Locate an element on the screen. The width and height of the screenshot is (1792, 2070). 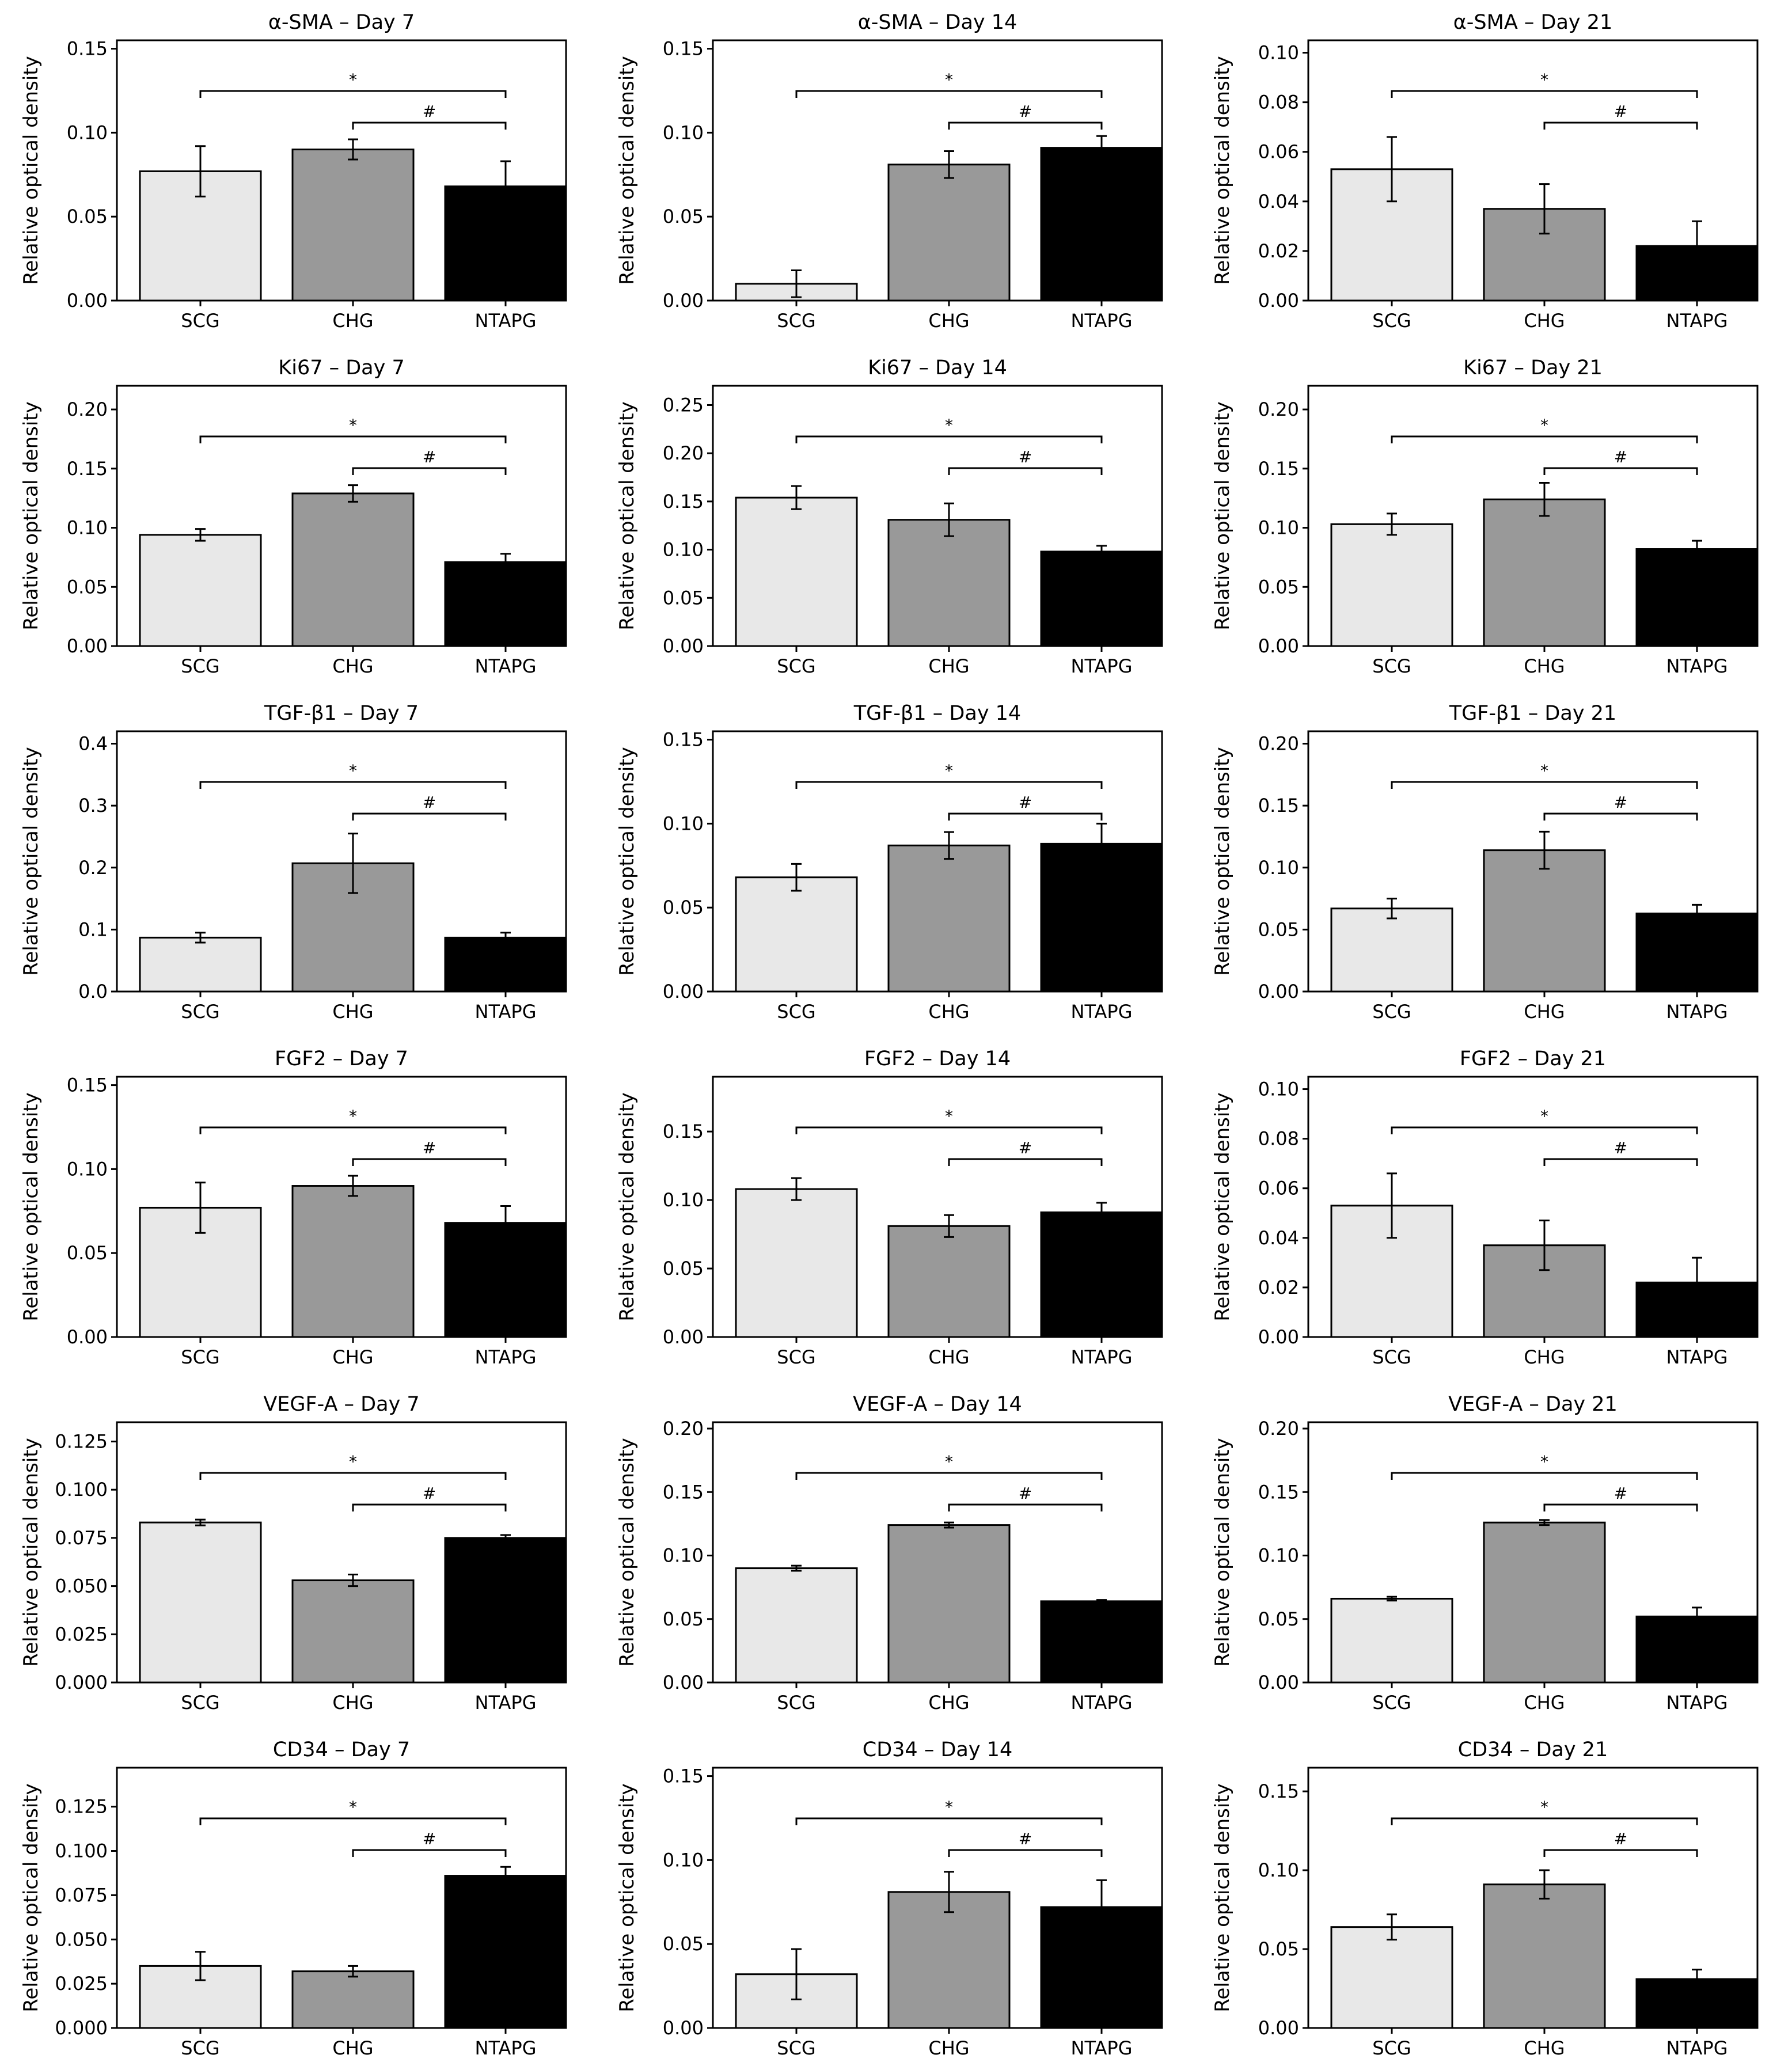
y-tick-label: 0.000 is located at coordinates (81, 2028).